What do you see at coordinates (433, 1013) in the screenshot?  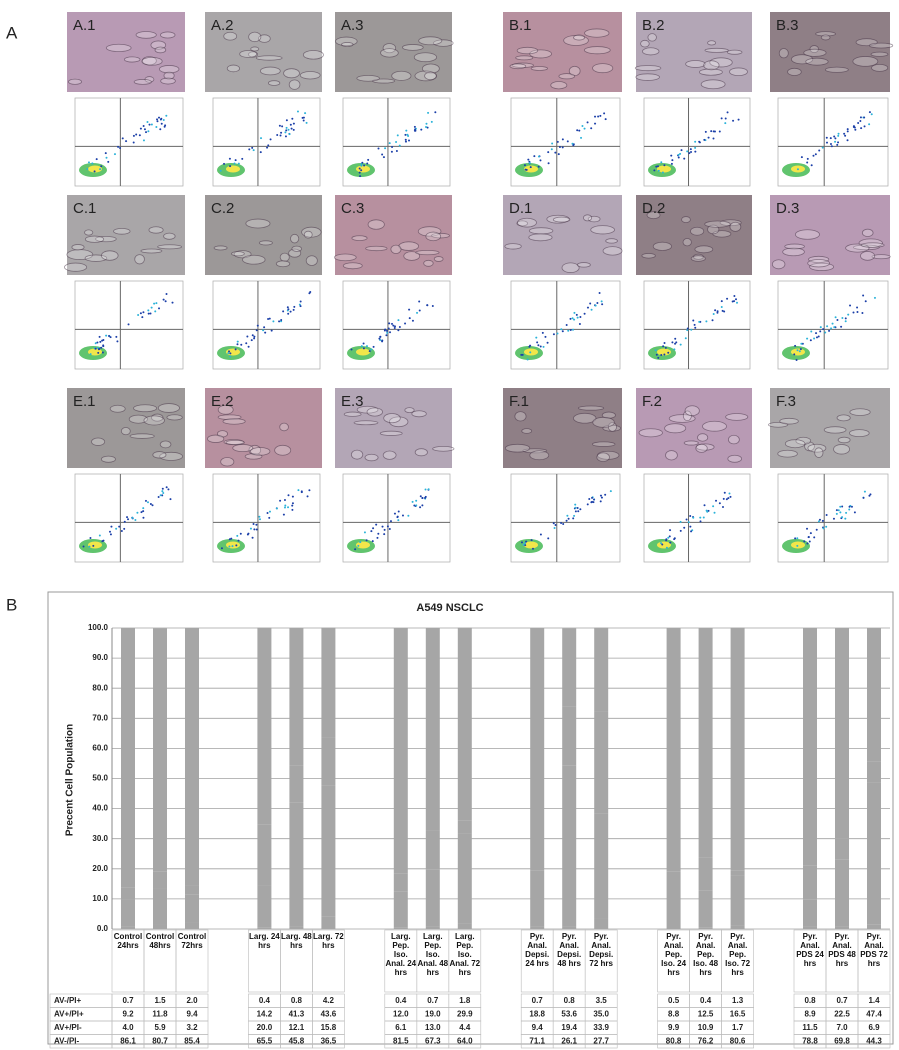 I see `data-label: 19.0` at bounding box center [433, 1013].